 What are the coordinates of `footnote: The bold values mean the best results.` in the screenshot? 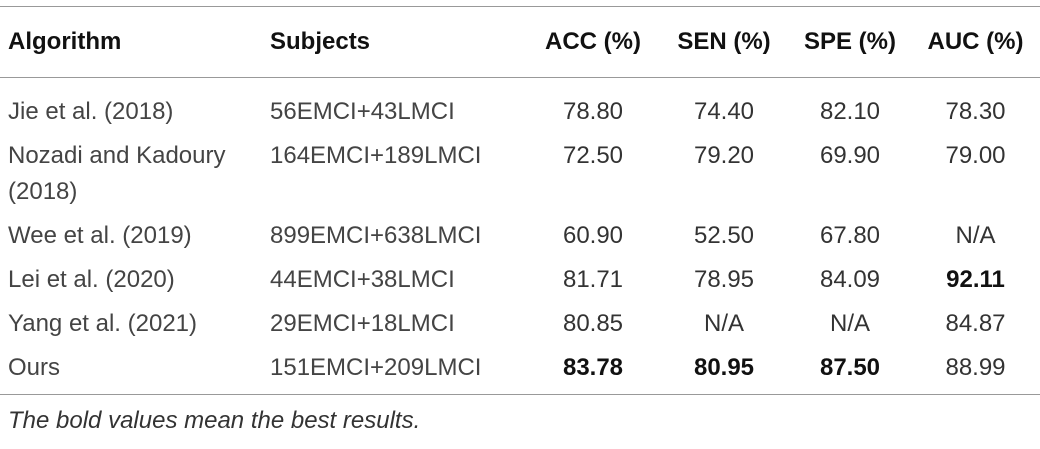 It's located at (214, 420).